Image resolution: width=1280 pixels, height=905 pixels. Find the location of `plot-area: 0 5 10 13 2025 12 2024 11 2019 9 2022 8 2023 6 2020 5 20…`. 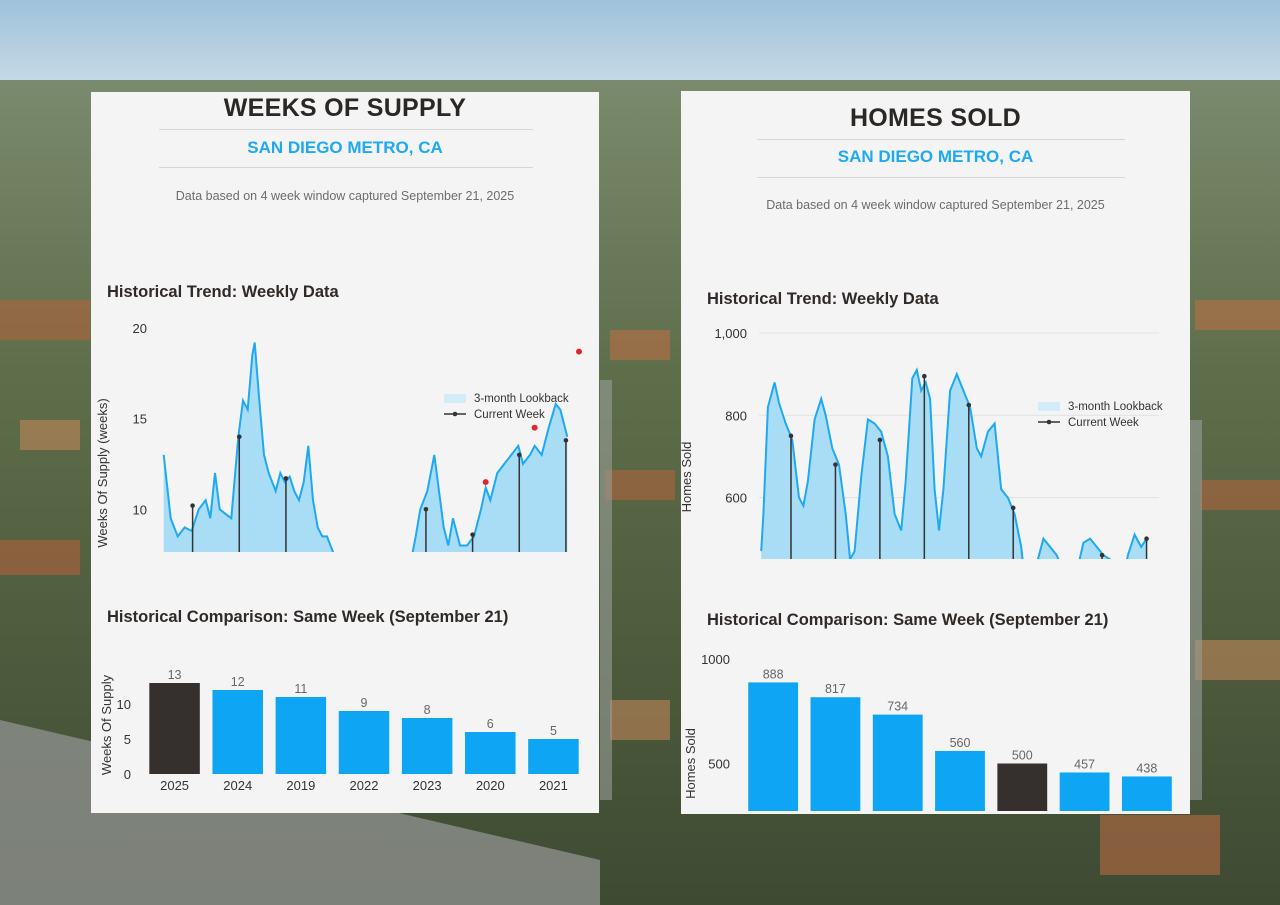

plot-area: 0 5 10 13 2025 12 2024 11 2019 9 2022 8 2023 6 2020 5 20… is located at coordinates (339, 730).